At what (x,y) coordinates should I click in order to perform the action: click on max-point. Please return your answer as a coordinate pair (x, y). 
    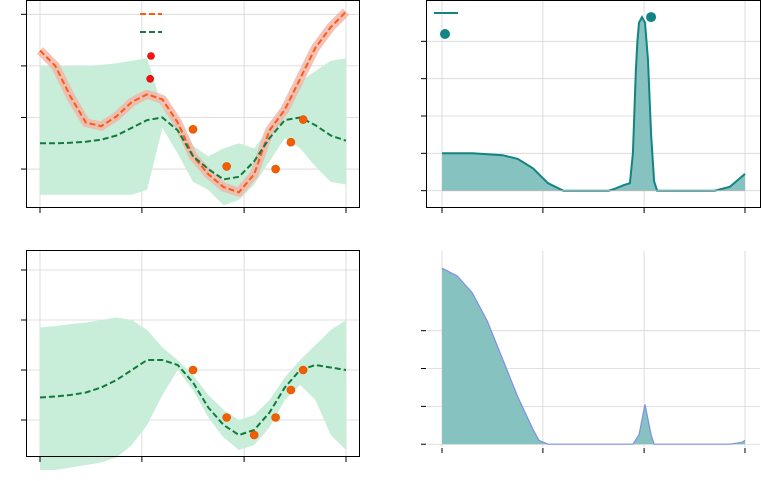
    Looking at the image, I should click on (651, 17).